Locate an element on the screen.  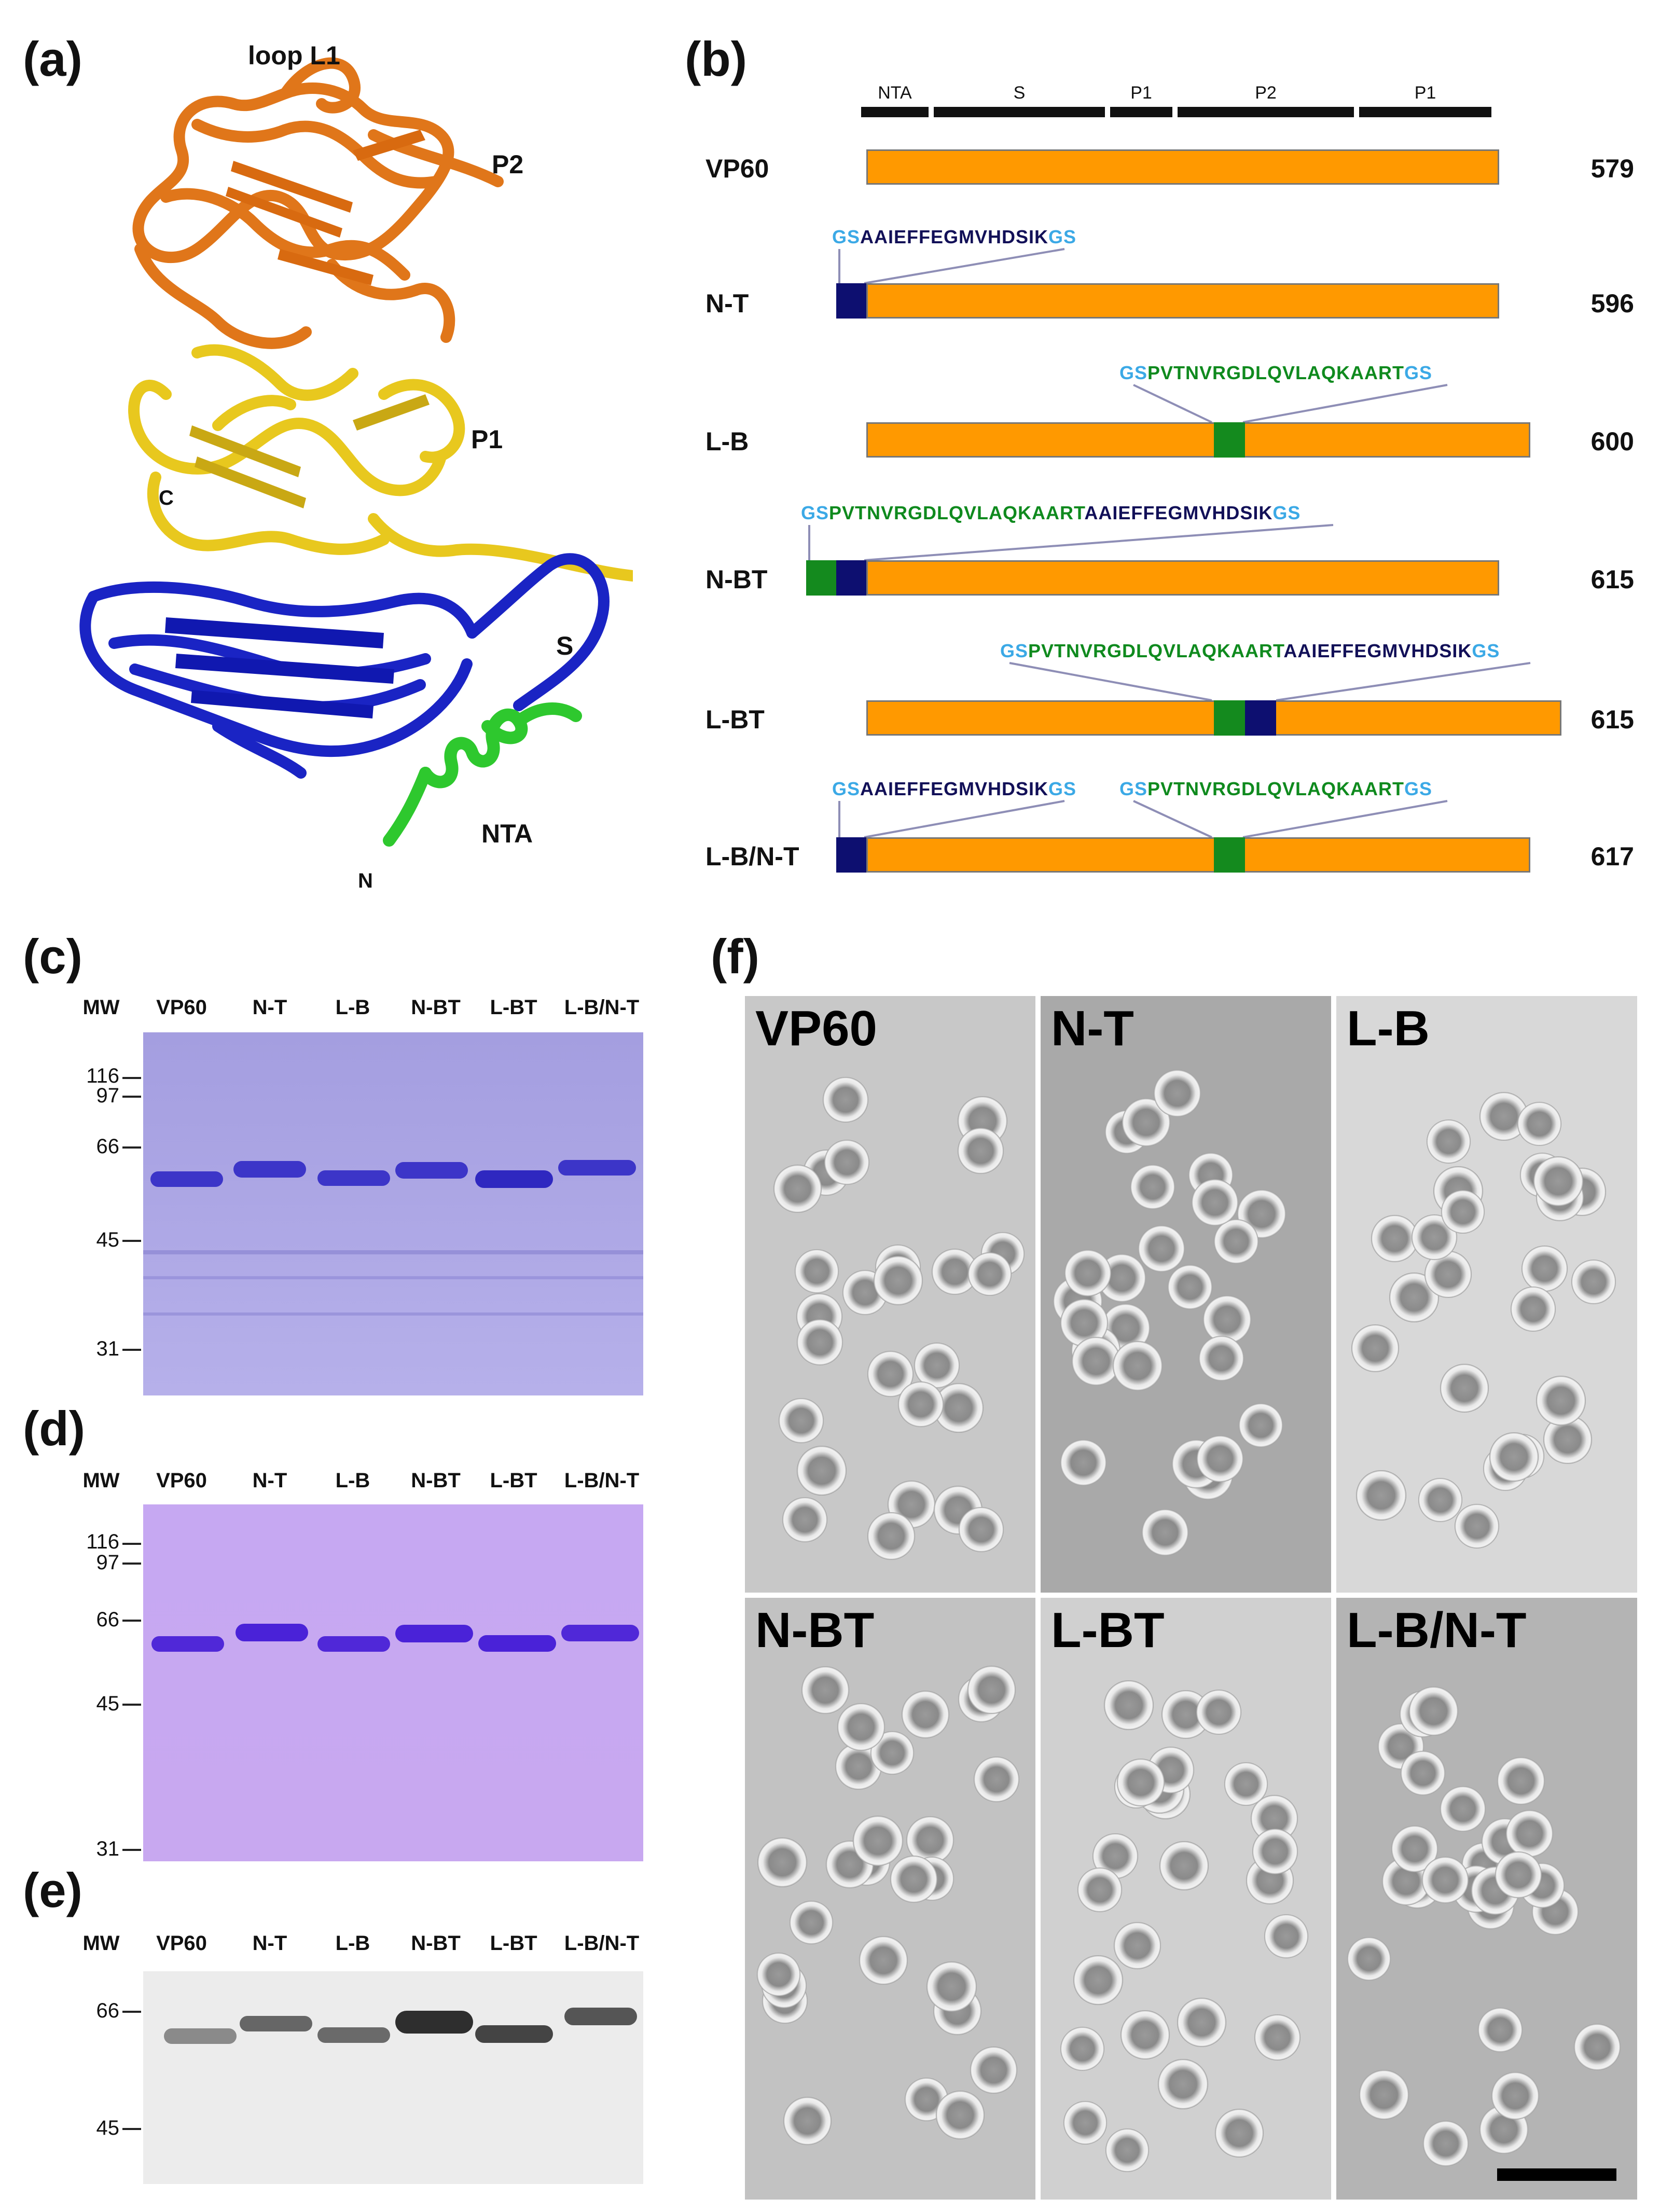
nta-label: NTA is located at coordinates (507, 833).